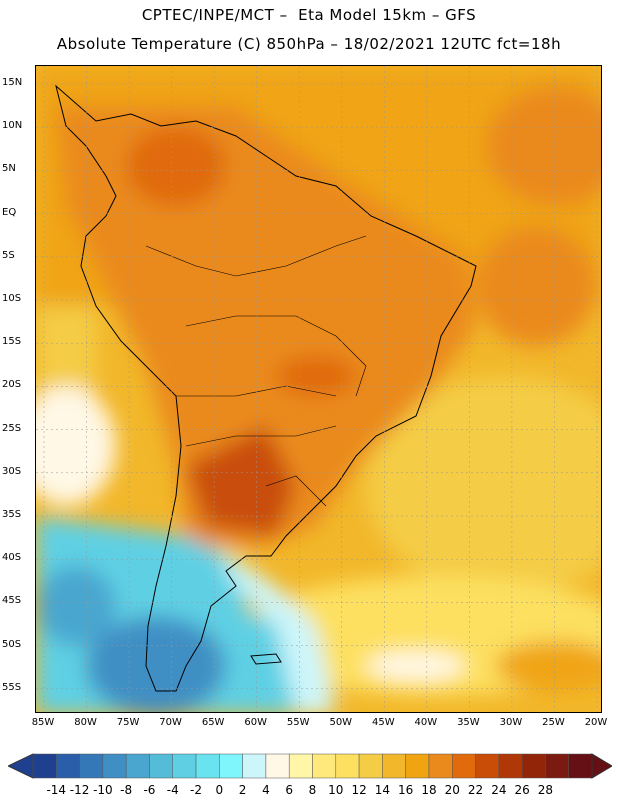 Image resolution: width=618 pixels, height=800 pixels. Describe the element at coordinates (416, 666) in the screenshot. I see `cool-patch-east` at that location.